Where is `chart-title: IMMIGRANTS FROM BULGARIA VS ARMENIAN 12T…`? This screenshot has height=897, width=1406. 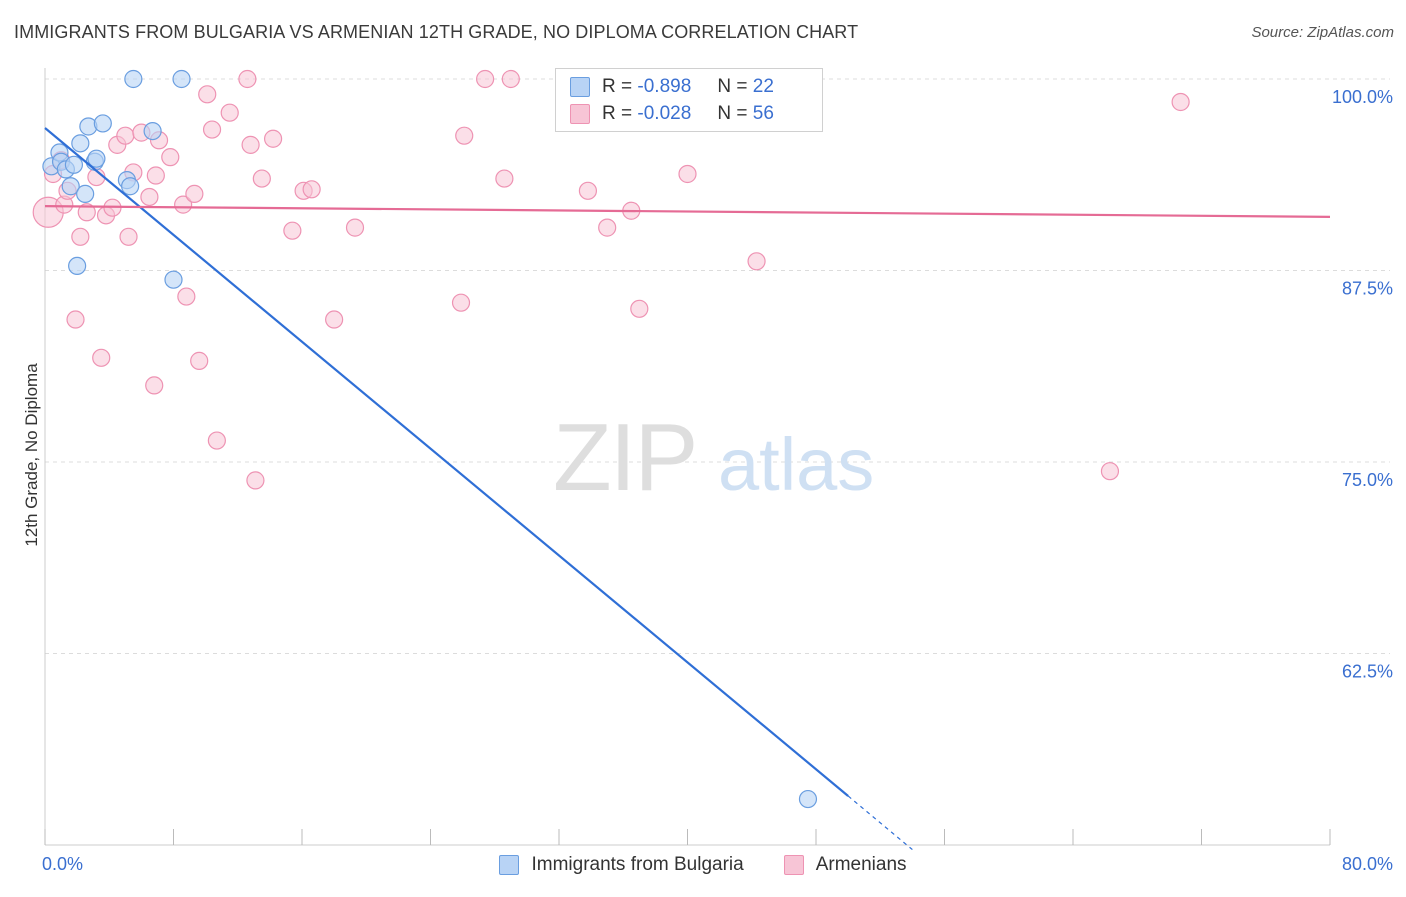
chart-title: IMMIGRANTS FROM BULGARIA VS ARMENIAN 12T… is located at coordinates (436, 32).